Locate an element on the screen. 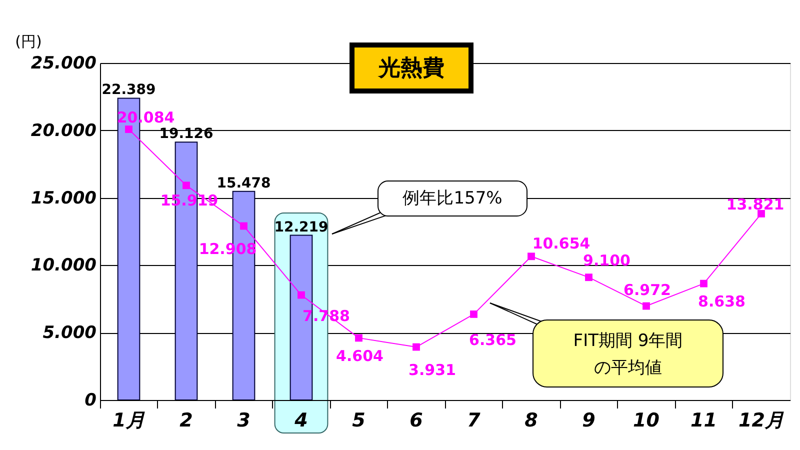 This screenshot has height=450, width=800. x-tick-label: 10 is located at coordinates (646, 421).